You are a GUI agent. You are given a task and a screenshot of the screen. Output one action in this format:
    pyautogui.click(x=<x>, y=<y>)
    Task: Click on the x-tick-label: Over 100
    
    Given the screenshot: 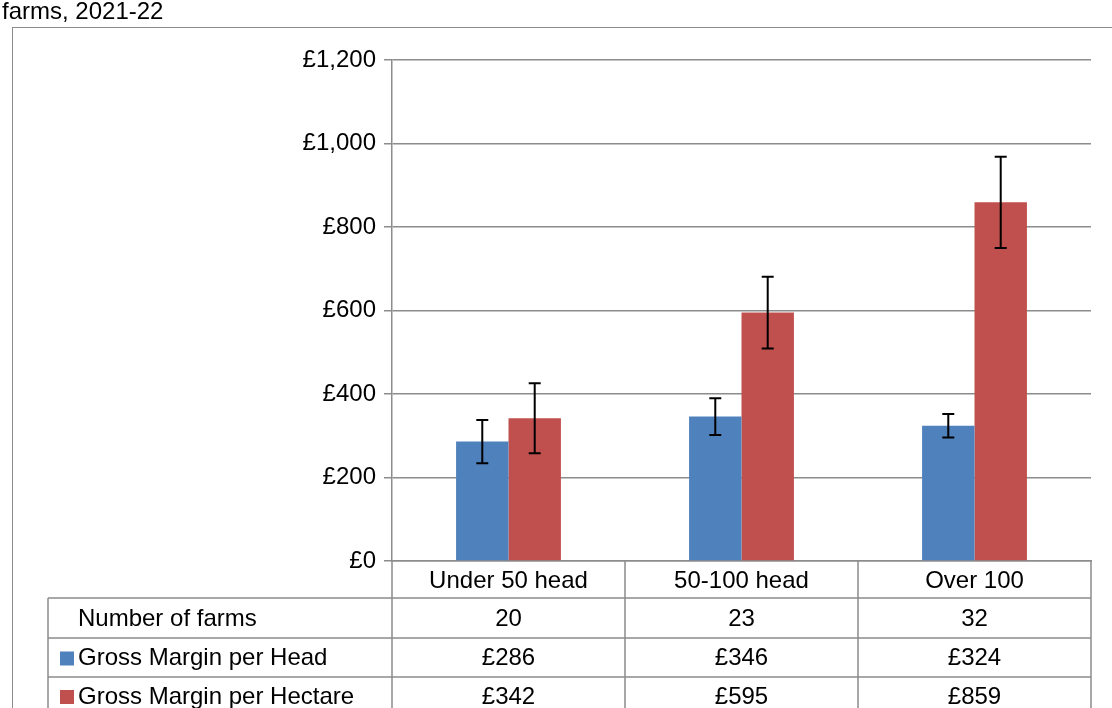 What is the action you would take?
    pyautogui.click(x=974, y=580)
    